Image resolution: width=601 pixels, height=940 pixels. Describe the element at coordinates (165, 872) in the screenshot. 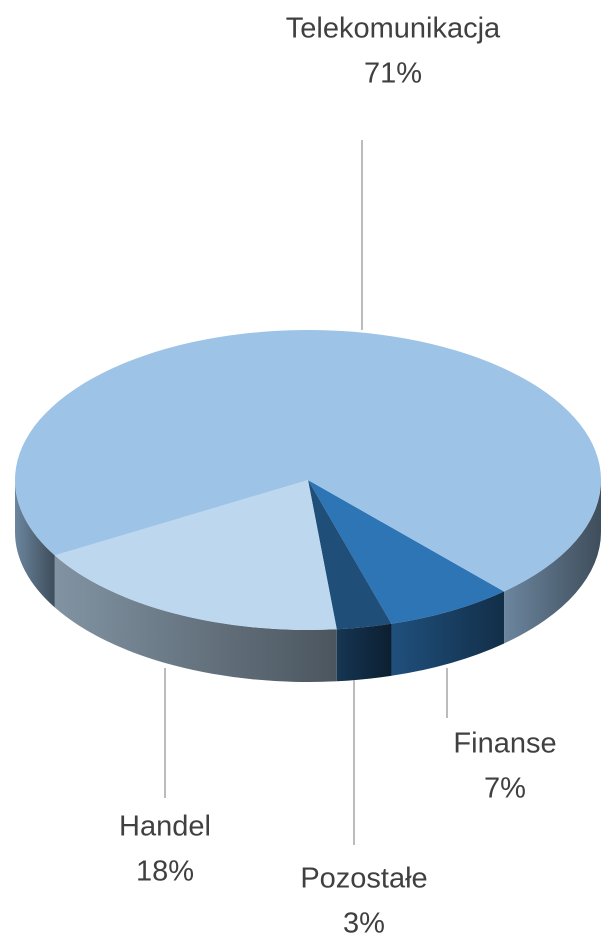

I see `value-label: 18%` at that location.